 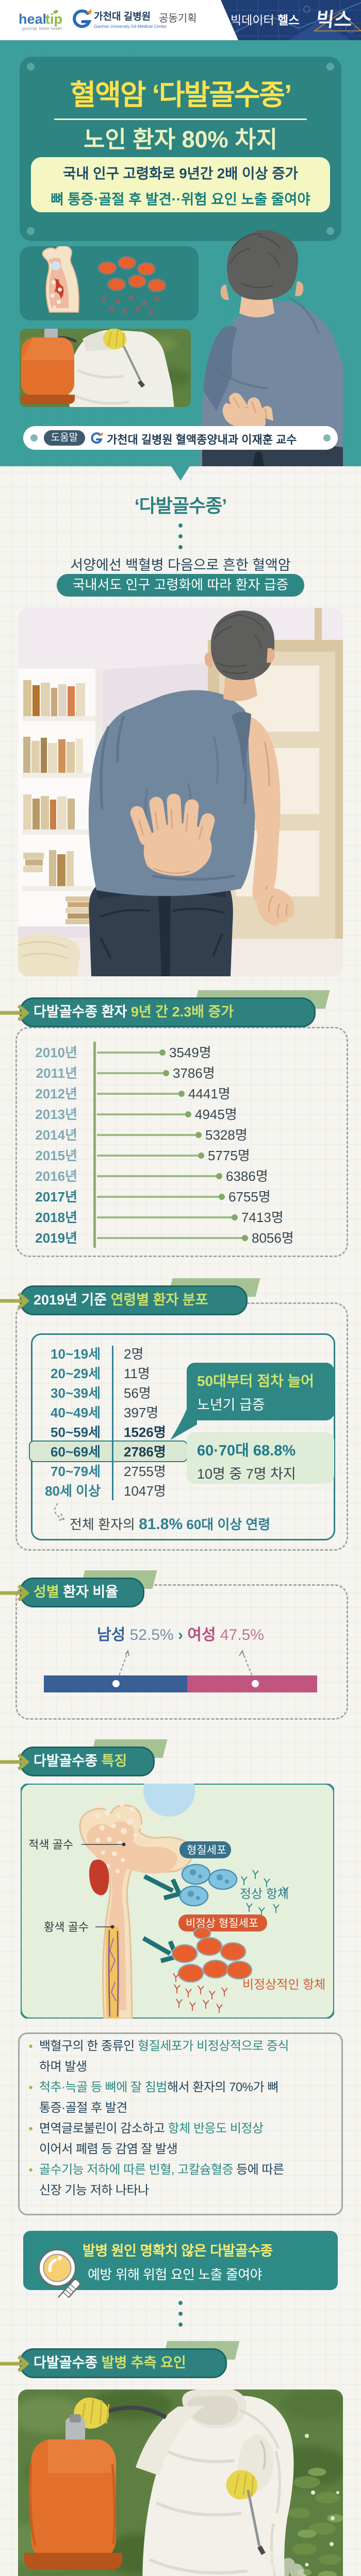 I want to click on svg-text: 공동기획, so click(x=178, y=18).